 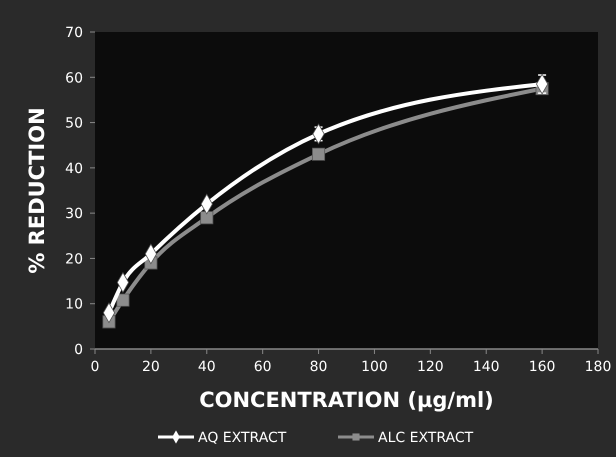 I want to click on legend-label: ALC EXTRACT, so click(x=426, y=438).